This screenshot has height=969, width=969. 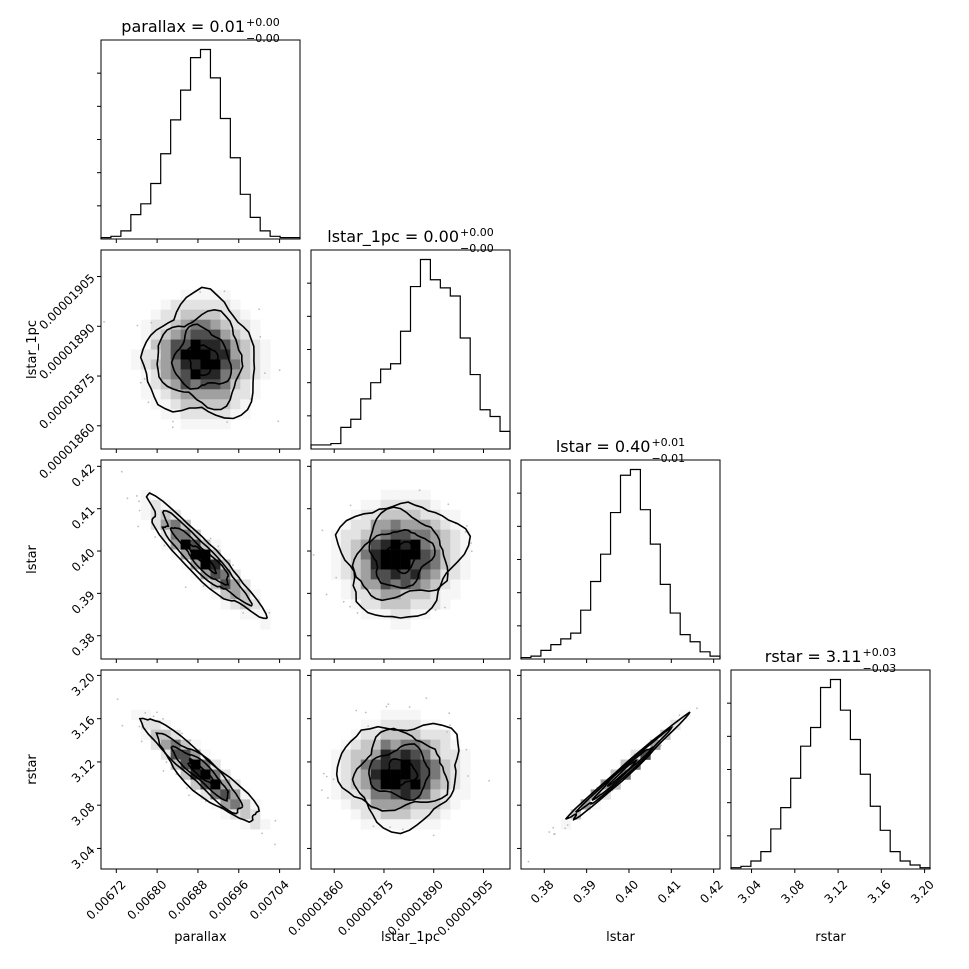 I want to click on xtick-label: 3.16, so click(x=879, y=891).